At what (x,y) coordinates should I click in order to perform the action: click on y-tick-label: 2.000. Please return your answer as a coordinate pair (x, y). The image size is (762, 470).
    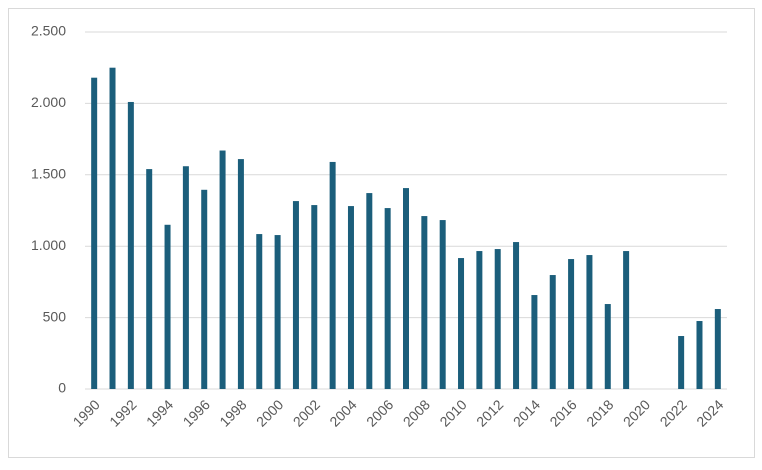
    Looking at the image, I should click on (48, 102).